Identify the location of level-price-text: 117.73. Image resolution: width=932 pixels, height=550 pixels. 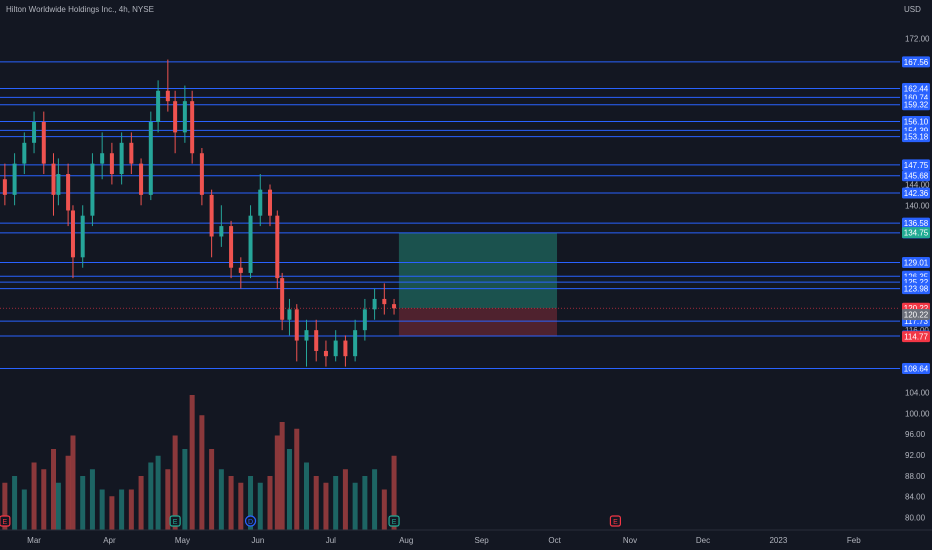
(916, 321).